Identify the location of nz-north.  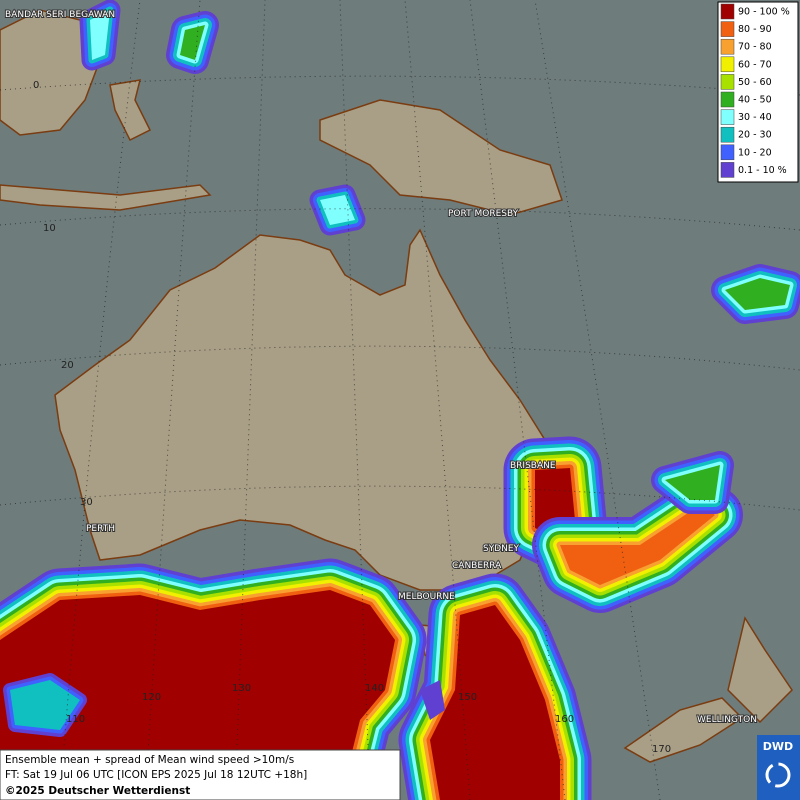
(760, 670).